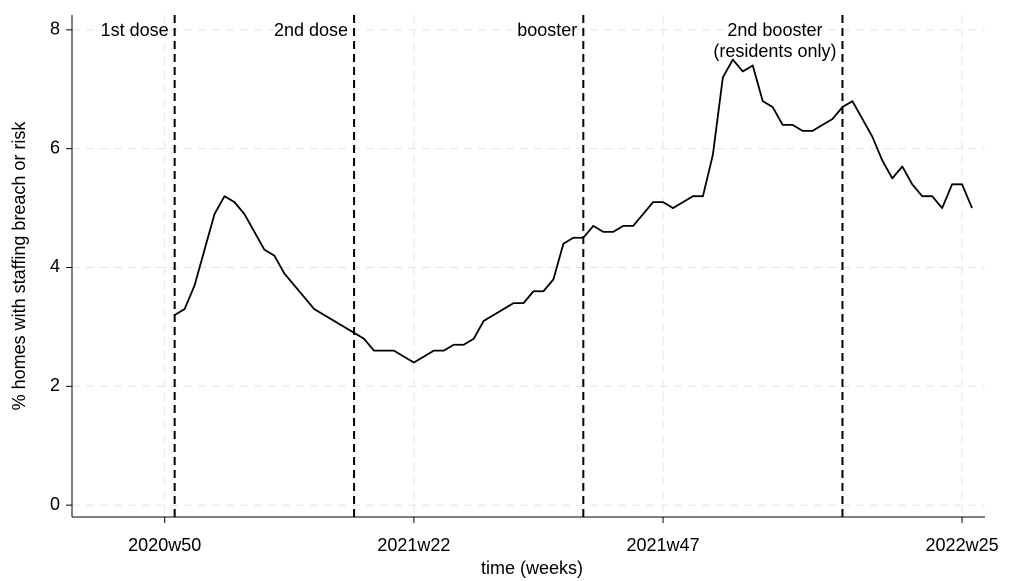 This screenshot has height=581, width=1010. I want to click on x-tick-label: 2021w47, so click(663, 545).